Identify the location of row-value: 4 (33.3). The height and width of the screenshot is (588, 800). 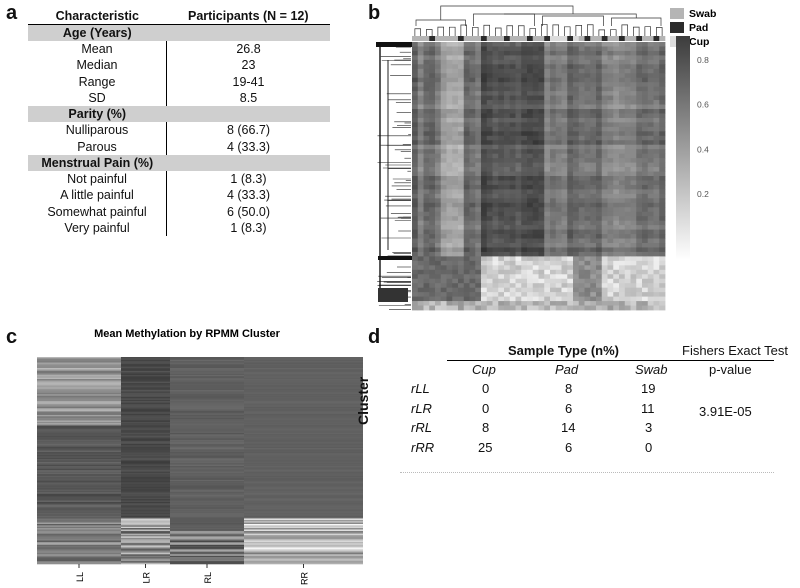
(248, 146).